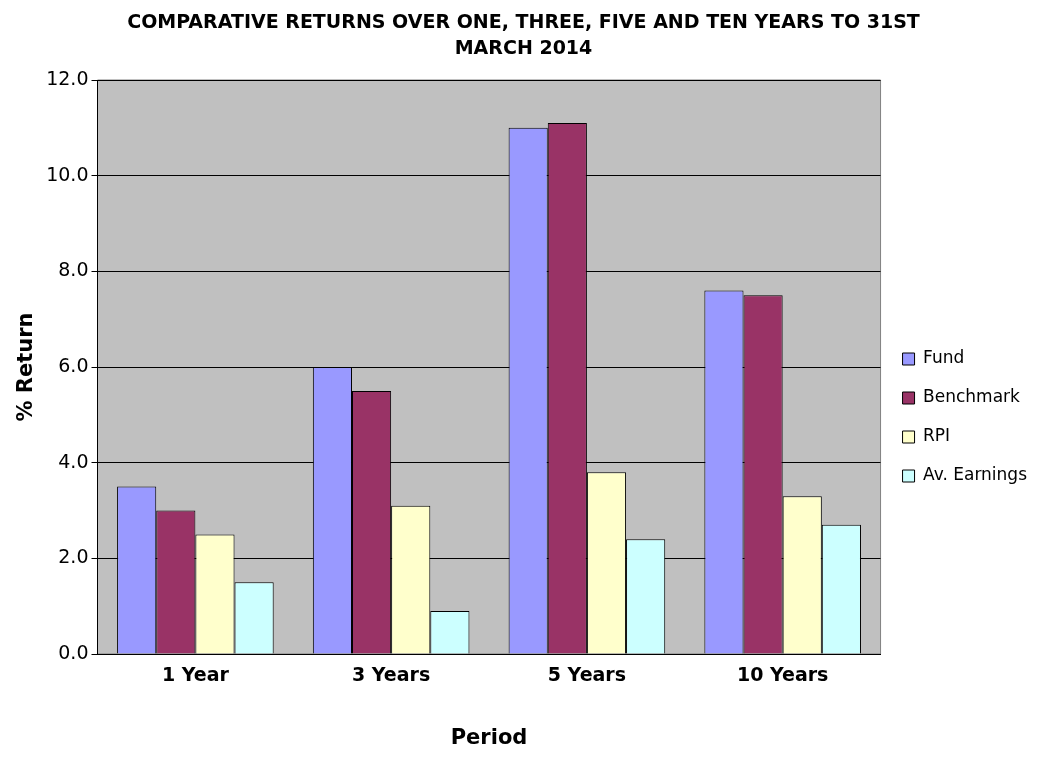 Image resolution: width=1047 pixels, height=765 pixels. I want to click on y-axis-title: % Return, so click(25, 367).